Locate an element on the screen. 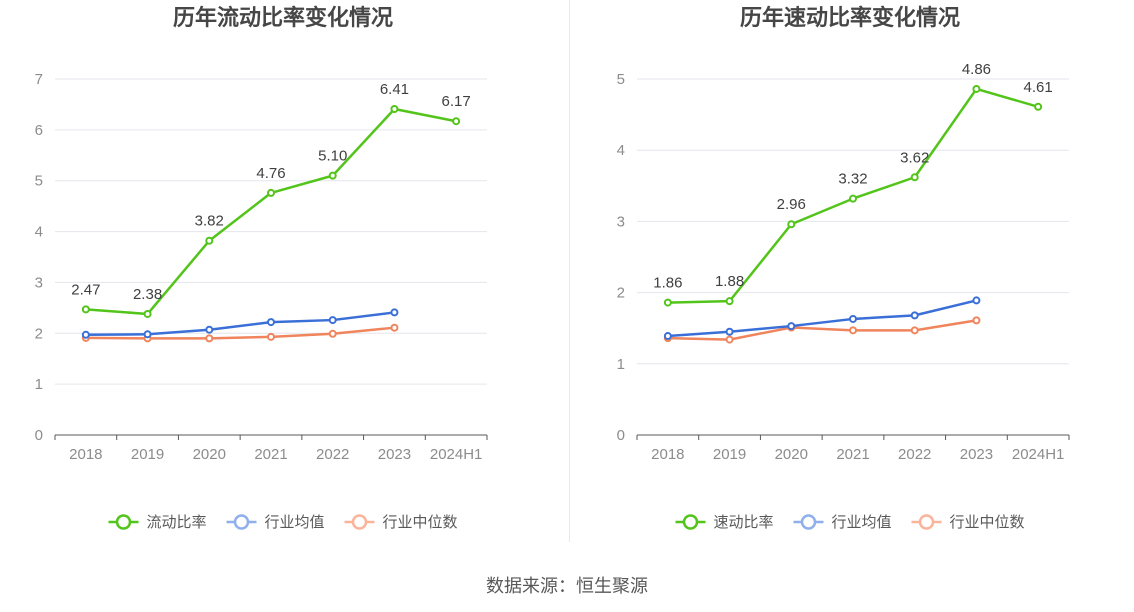 This screenshot has width=1134, height=612. data-label: 3.62 is located at coordinates (914, 157).